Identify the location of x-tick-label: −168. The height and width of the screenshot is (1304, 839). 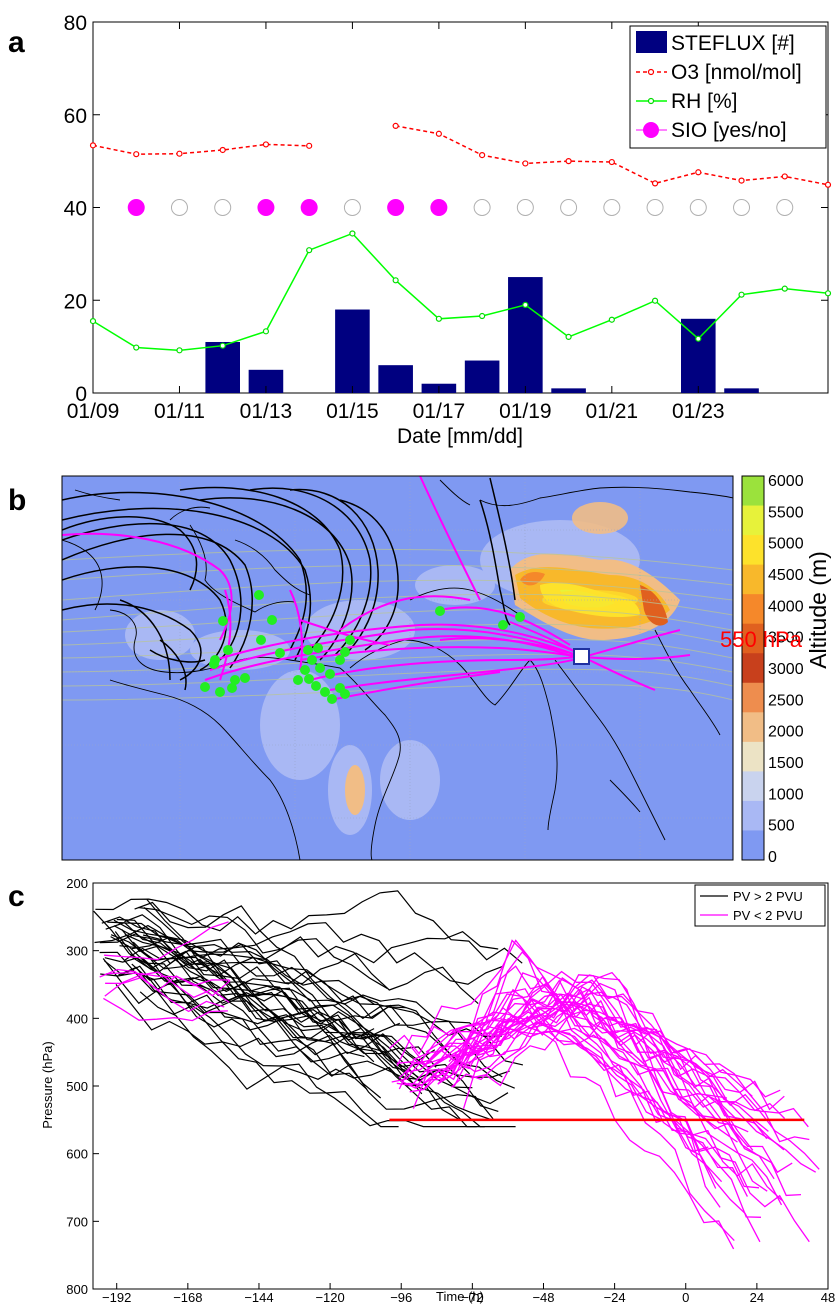
(187, 1297).